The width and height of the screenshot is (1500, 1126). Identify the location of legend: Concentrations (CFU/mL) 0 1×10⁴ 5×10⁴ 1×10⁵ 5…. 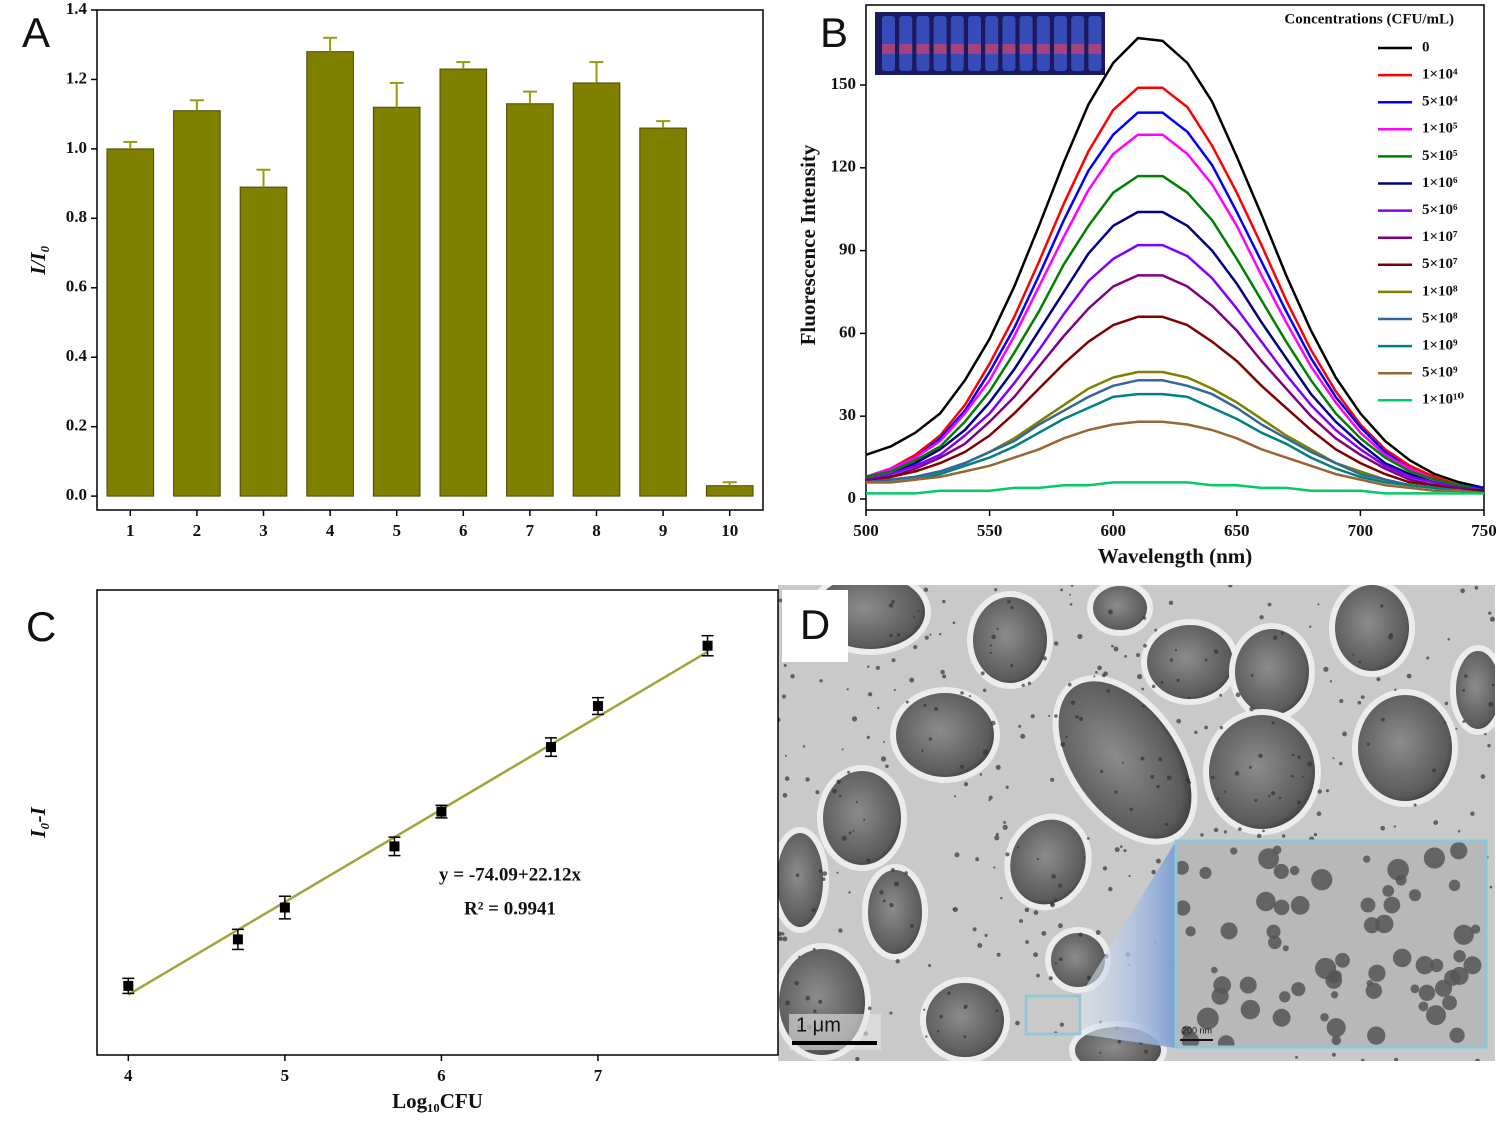
(1374, 209).